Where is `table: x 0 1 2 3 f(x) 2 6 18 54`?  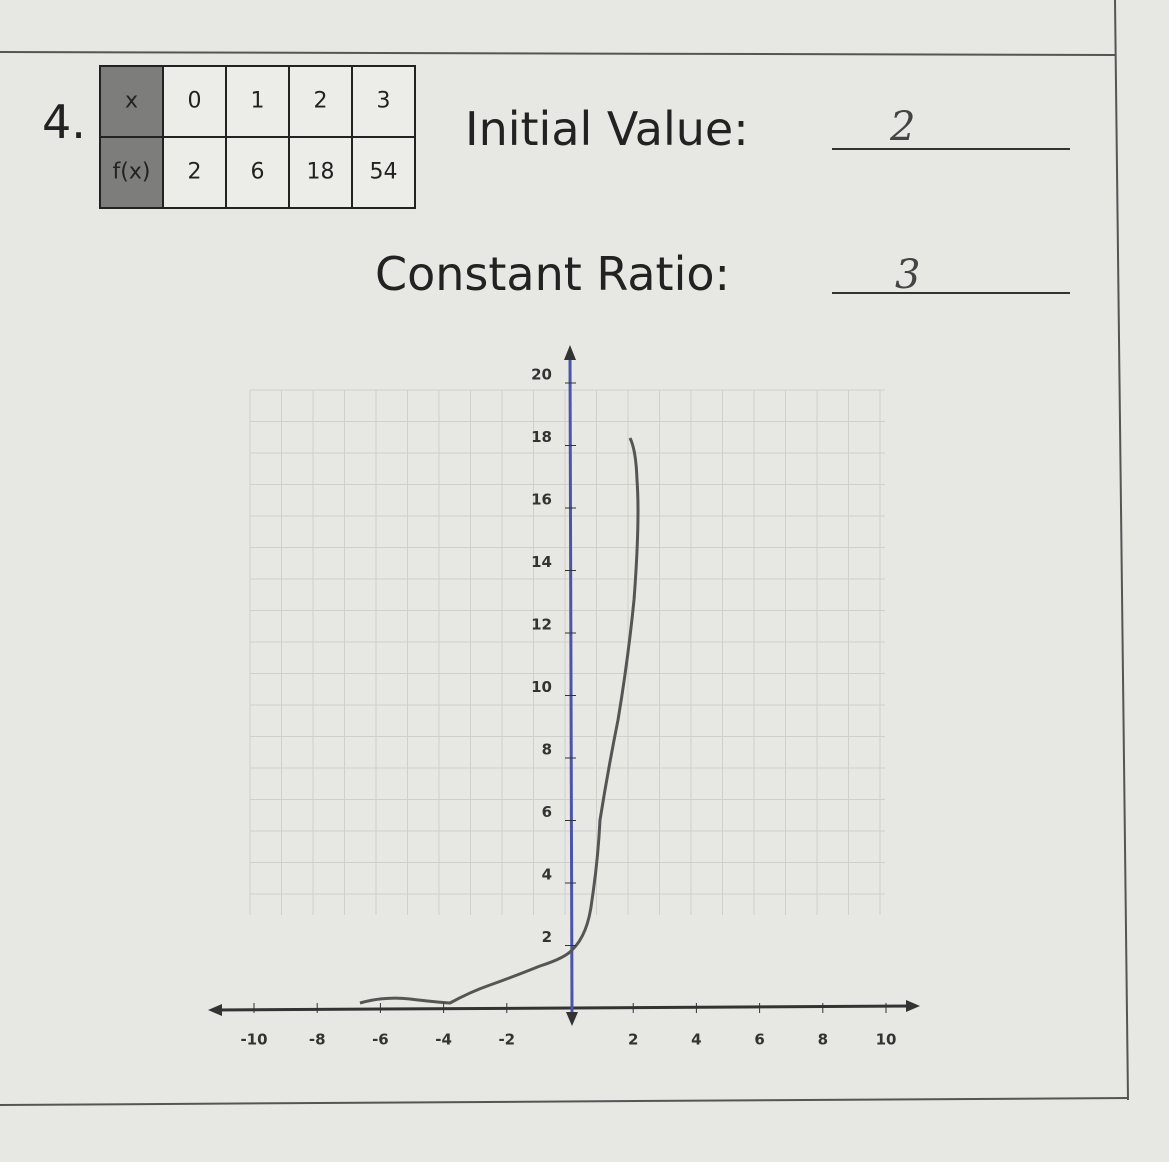
table: x 0 1 2 3 f(x) 2 6 18 54 is located at coordinates (257, 137).